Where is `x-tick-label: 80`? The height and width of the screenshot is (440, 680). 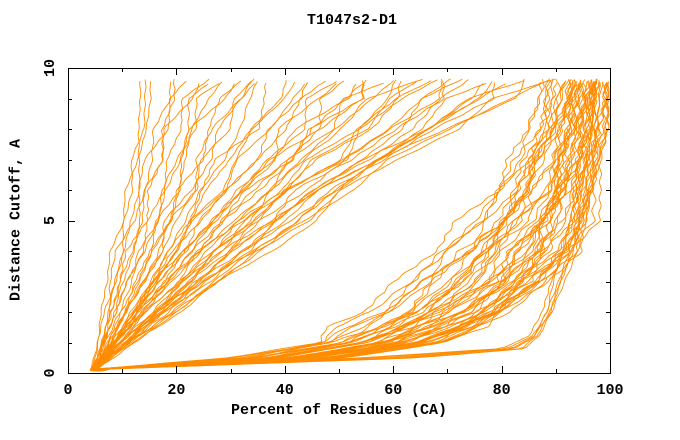
x-tick-label: 80 is located at coordinates (502, 390).